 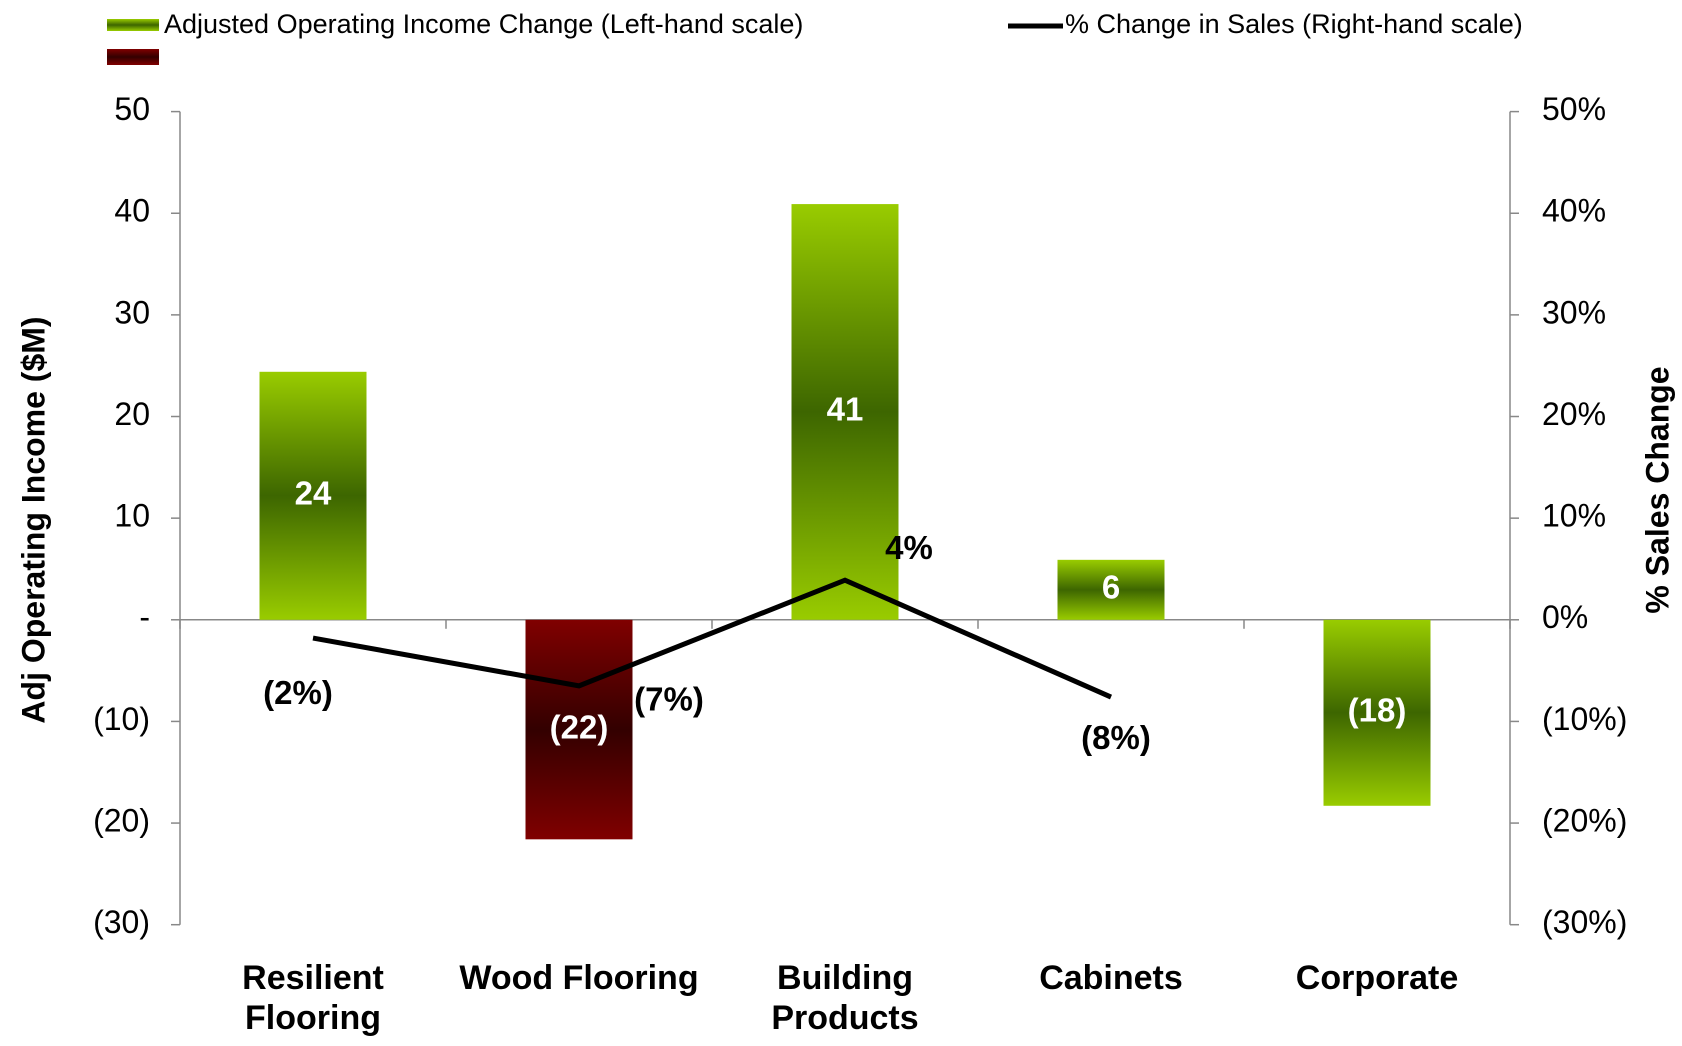 What do you see at coordinates (132, 109) in the screenshot?
I see `y-tick-label: 50` at bounding box center [132, 109].